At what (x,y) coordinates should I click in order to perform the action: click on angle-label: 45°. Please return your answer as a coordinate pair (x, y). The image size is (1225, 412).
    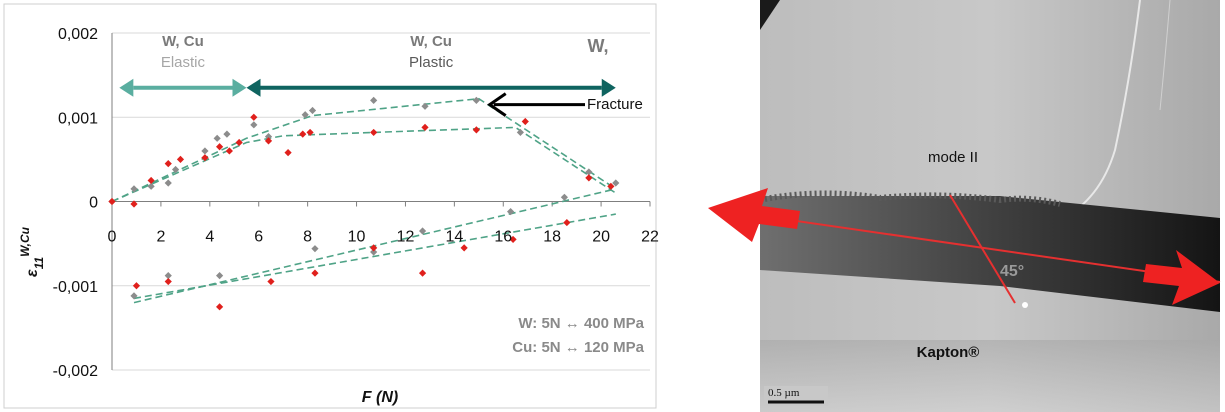
    Looking at the image, I should click on (1012, 271).